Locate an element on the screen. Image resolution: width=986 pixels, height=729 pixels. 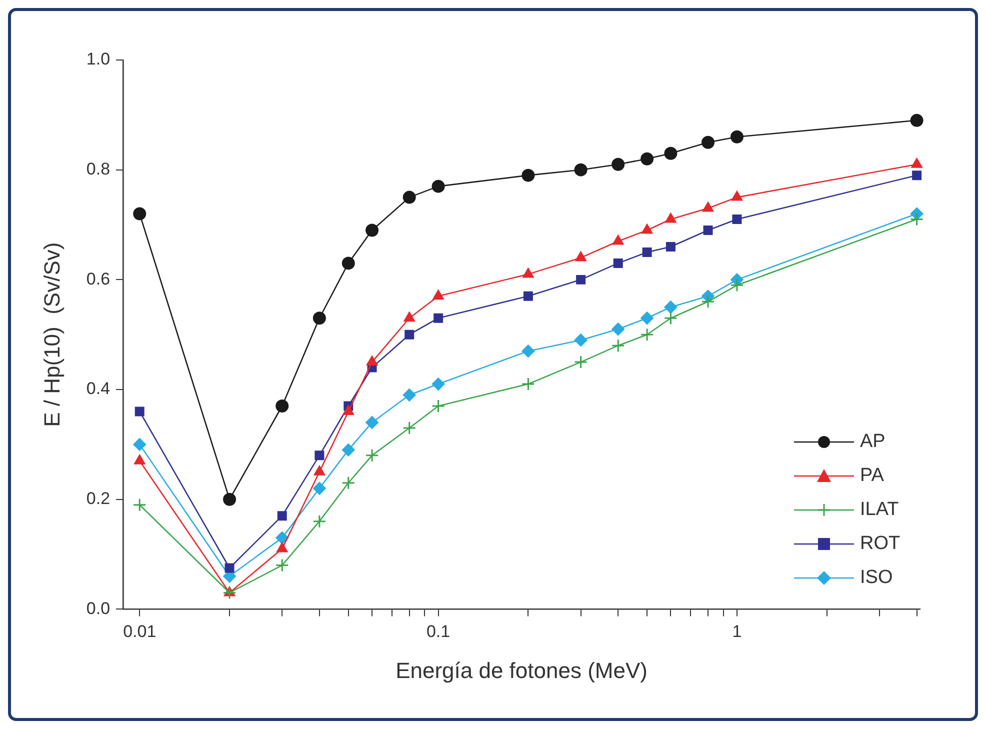
y-tick-label: 0.0 is located at coordinates (98, 608).